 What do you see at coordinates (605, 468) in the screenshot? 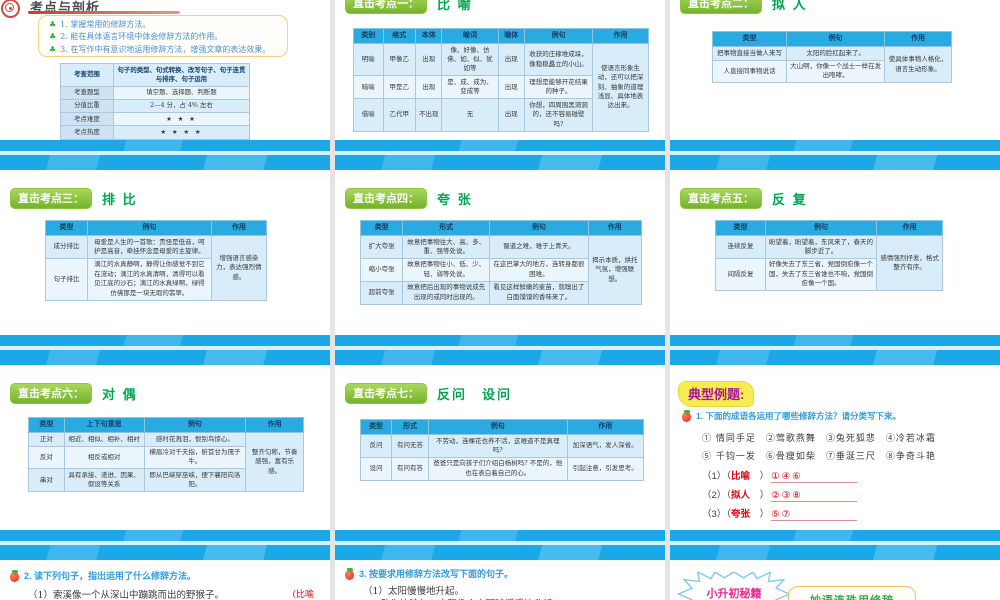
I see `table-cell: 引起注意，引发思考。` at bounding box center [605, 468].